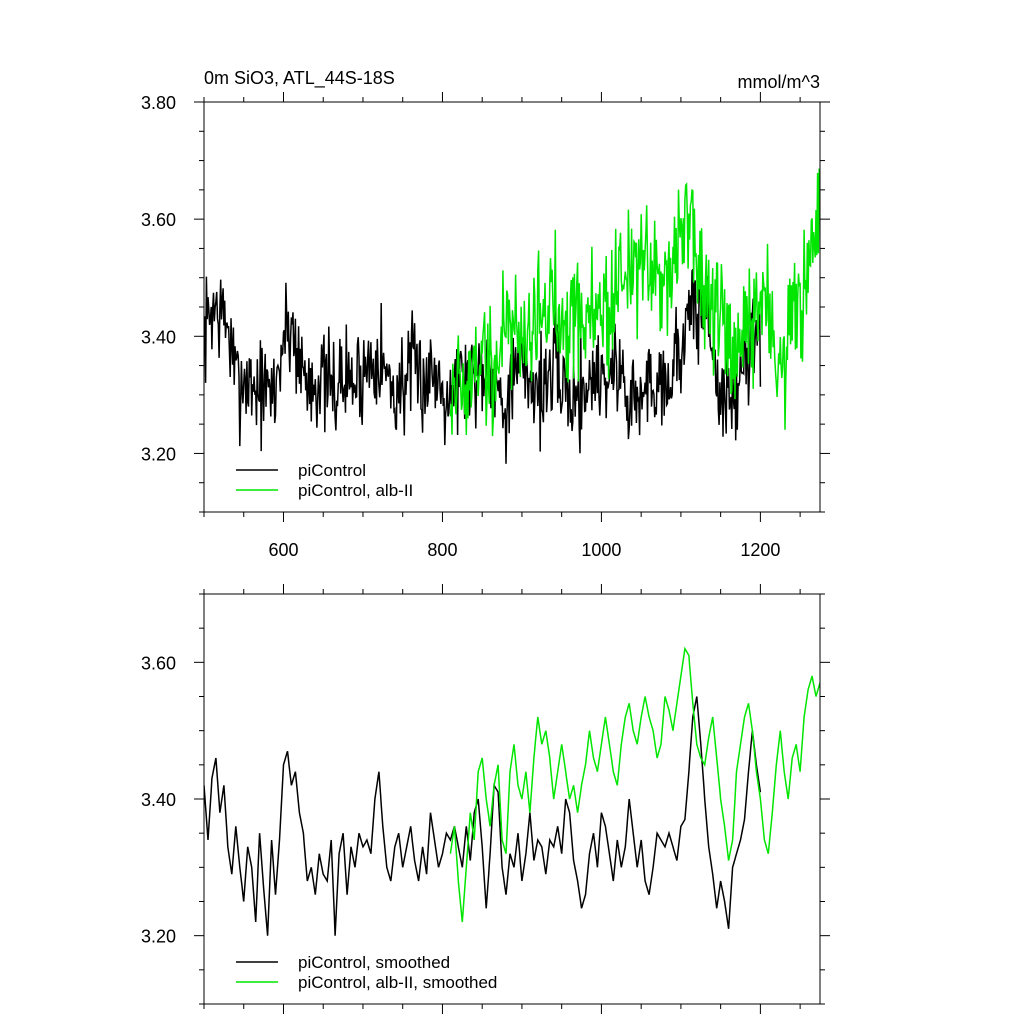 The image size is (1024, 1024). What do you see at coordinates (601, 550) in the screenshot?
I see `x-tick-label: 1000` at bounding box center [601, 550].